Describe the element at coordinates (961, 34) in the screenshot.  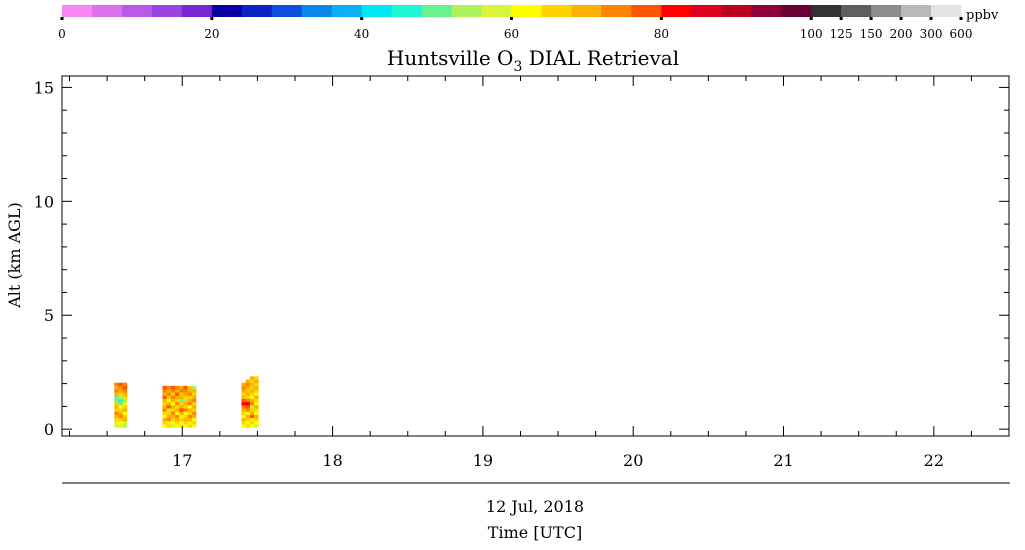
I see `colorbar-tick-label: 600` at that location.